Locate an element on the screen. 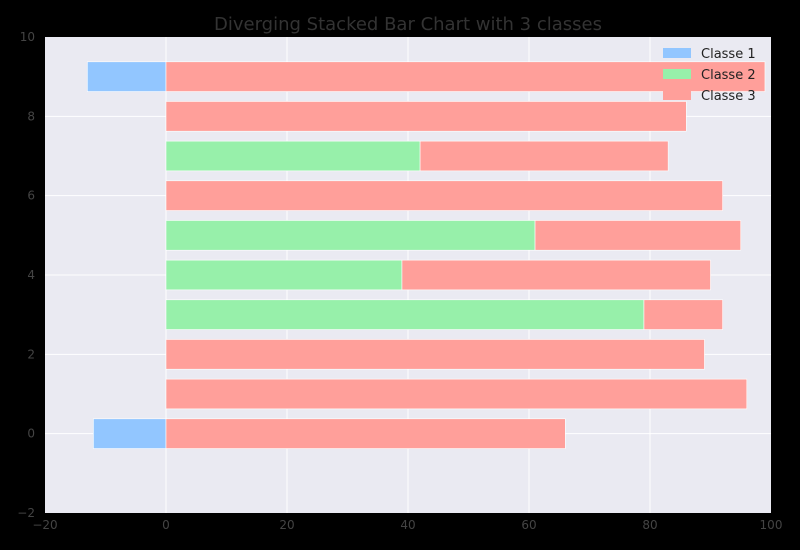 The image size is (800, 550). x-axis-ticks: −20 0 20 40 60 80 100 is located at coordinates (407, 525).